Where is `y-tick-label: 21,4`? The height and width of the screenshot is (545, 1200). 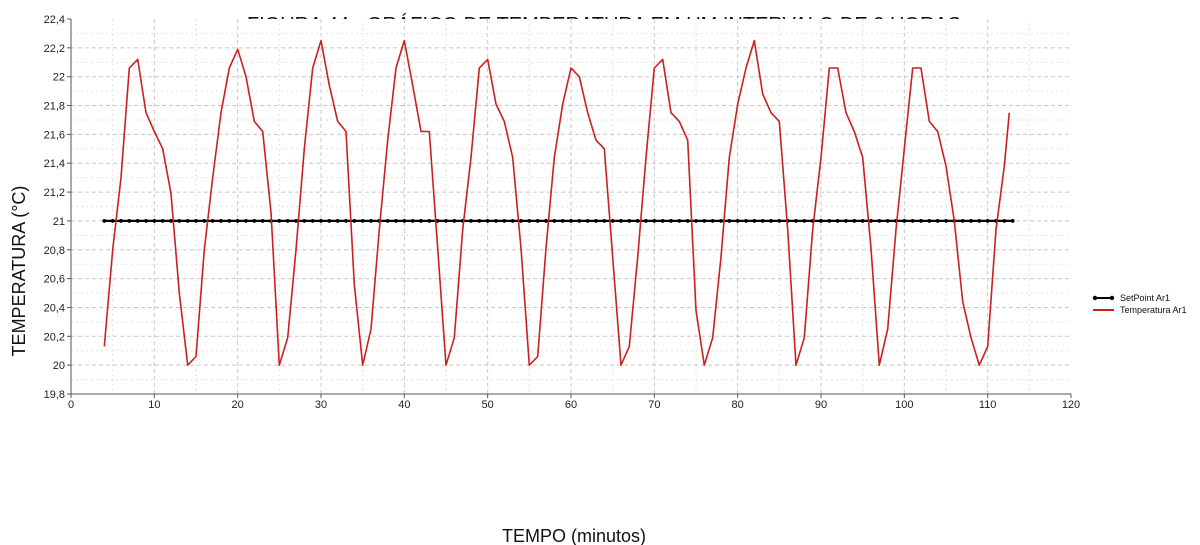
y-tick-label: 21,4 is located at coordinates (54, 164).